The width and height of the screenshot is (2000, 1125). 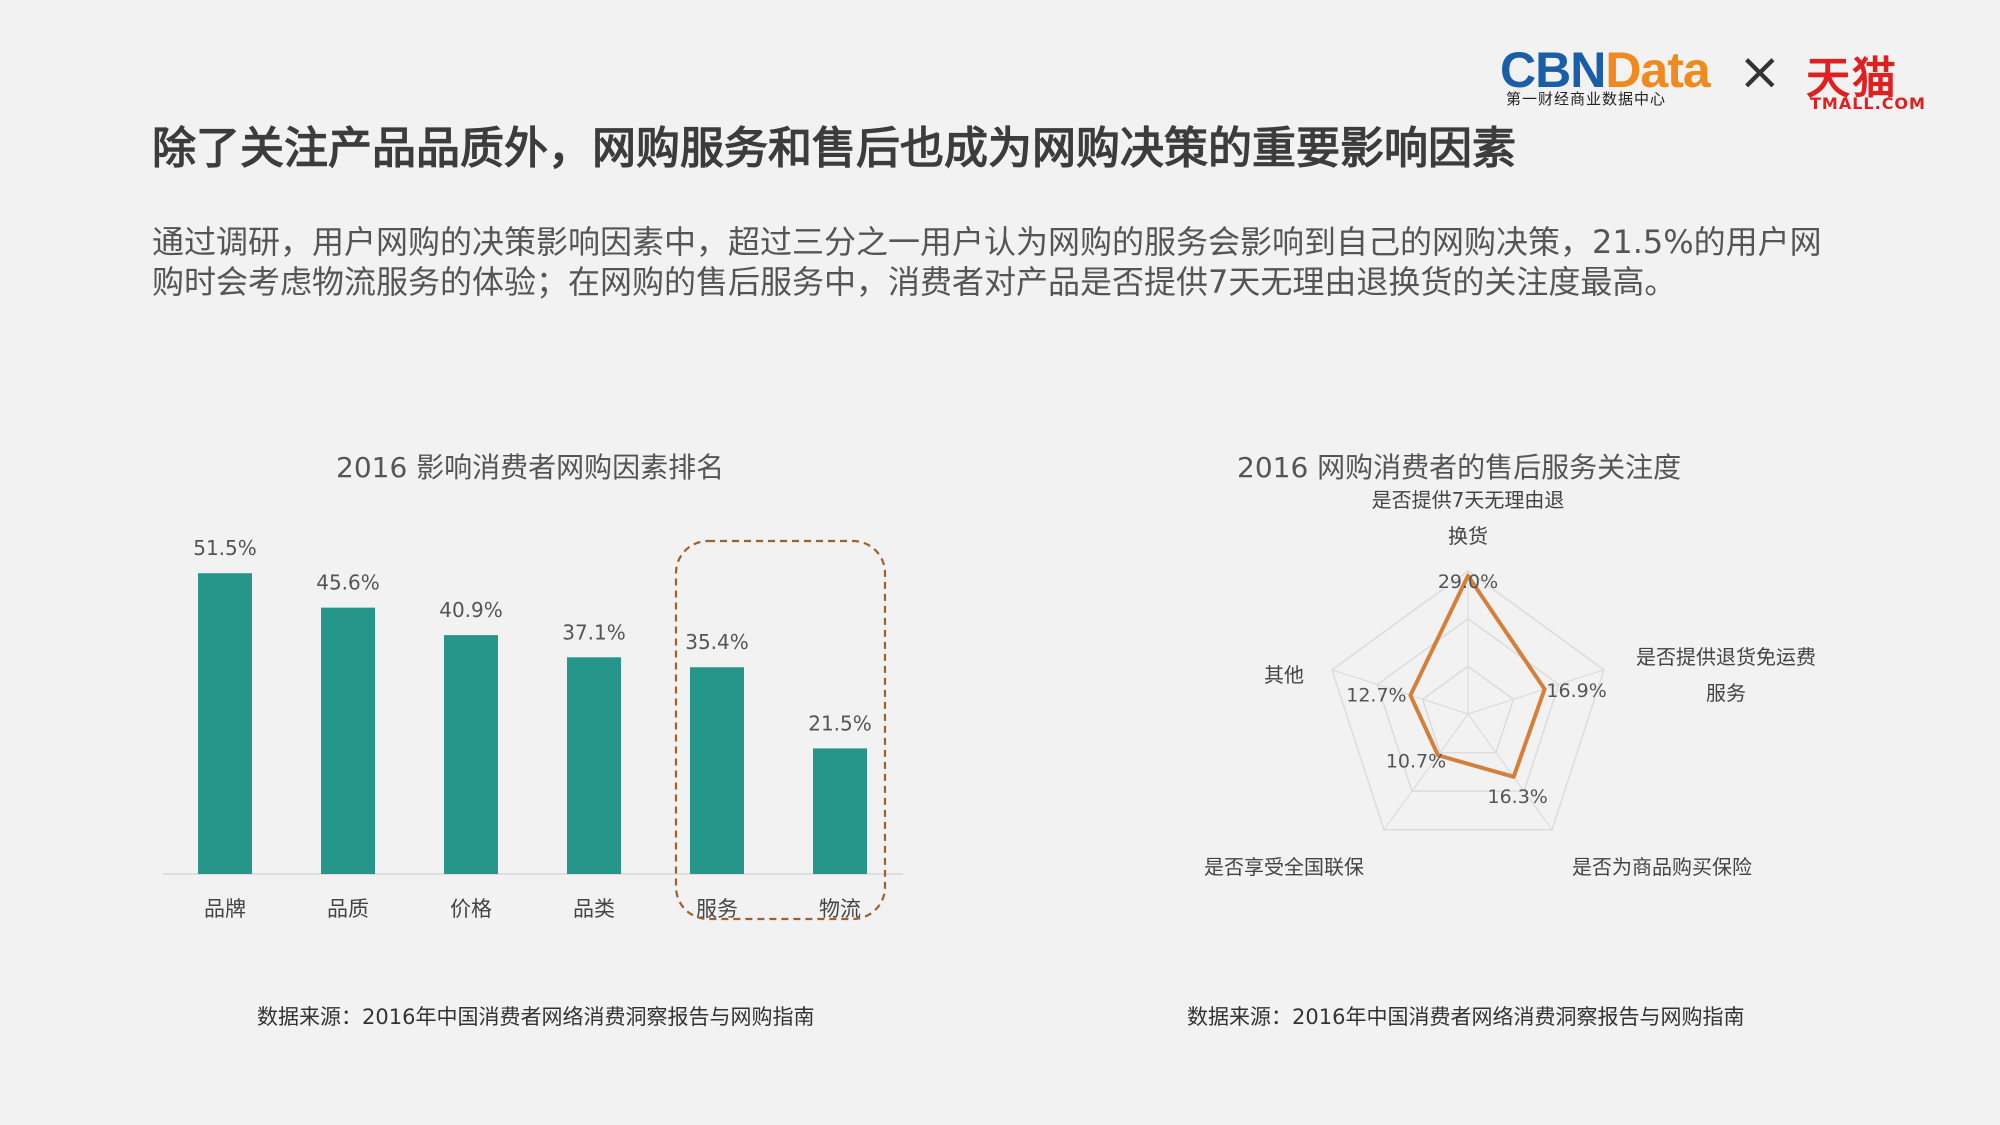 What do you see at coordinates (1760, 72) in the screenshot?
I see `times-icon: ×` at bounding box center [1760, 72].